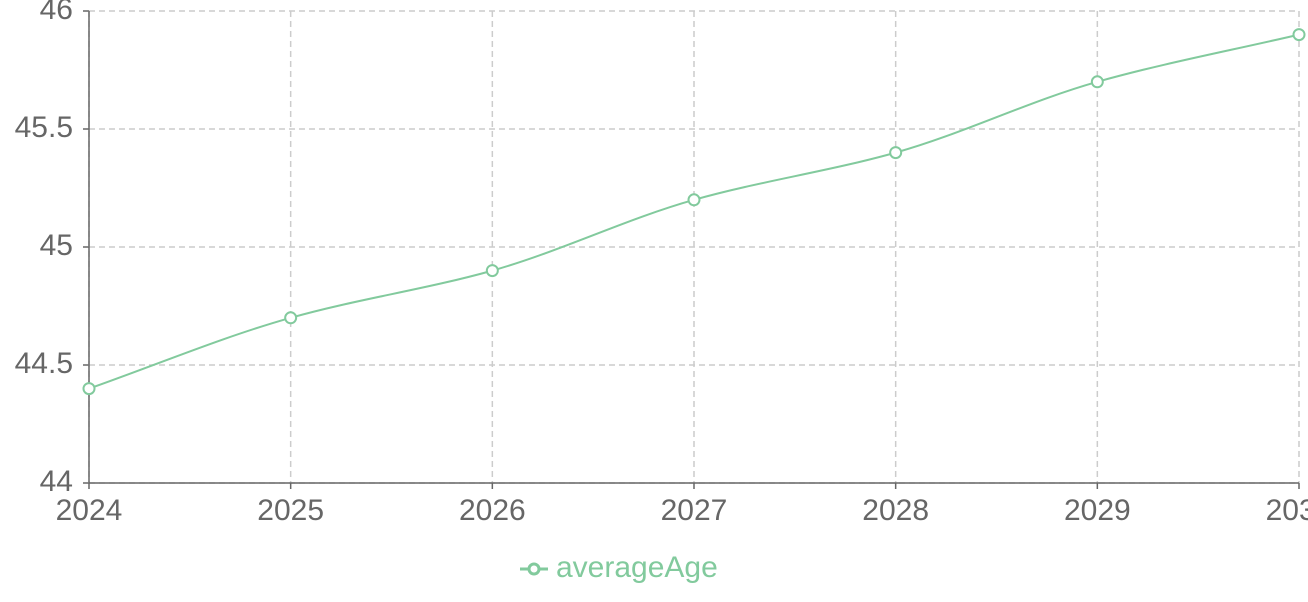 The width and height of the screenshot is (1308, 602). What do you see at coordinates (534, 569) in the screenshot?
I see `legend-icon` at bounding box center [534, 569].